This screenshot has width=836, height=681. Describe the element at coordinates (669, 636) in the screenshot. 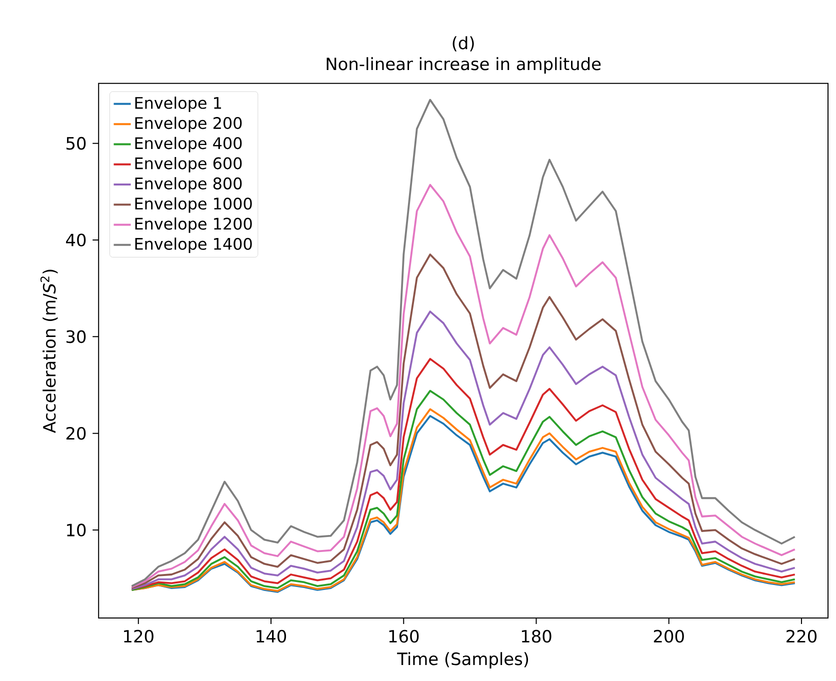

I see `x-tick-label: 200` at that location.